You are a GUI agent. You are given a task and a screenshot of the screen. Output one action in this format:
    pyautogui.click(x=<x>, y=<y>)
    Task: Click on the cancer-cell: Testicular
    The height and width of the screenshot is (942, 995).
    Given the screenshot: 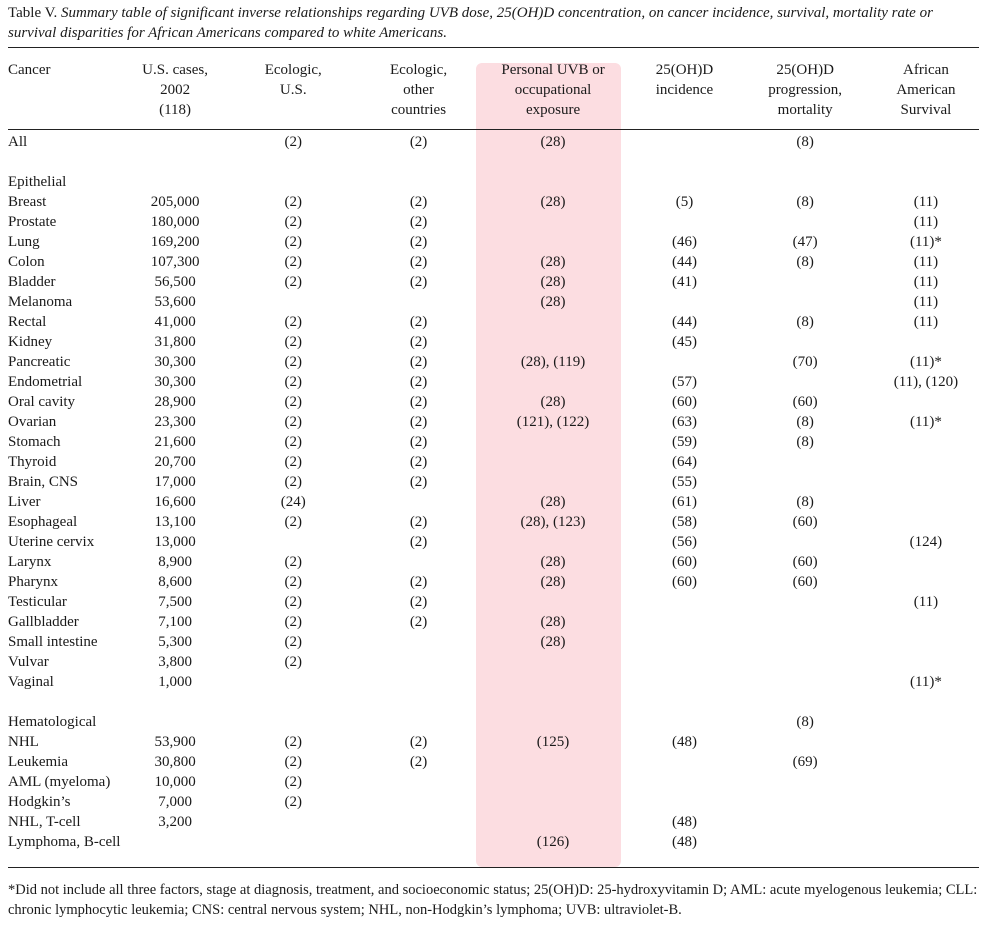 What is the action you would take?
    pyautogui.click(x=37, y=602)
    